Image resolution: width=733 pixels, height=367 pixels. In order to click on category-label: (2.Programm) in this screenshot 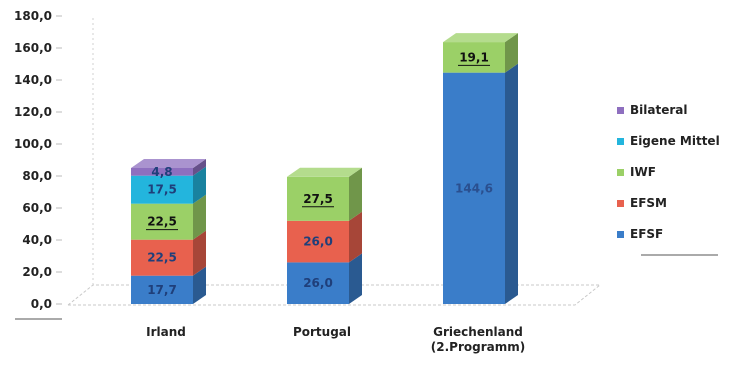, I will do `click(478, 347)`.